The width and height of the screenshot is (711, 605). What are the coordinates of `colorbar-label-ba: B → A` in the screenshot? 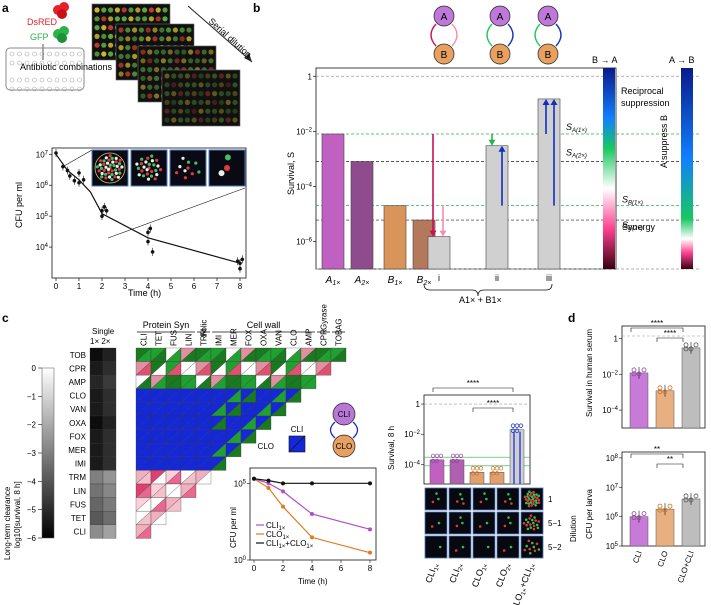 It's located at (605, 60).